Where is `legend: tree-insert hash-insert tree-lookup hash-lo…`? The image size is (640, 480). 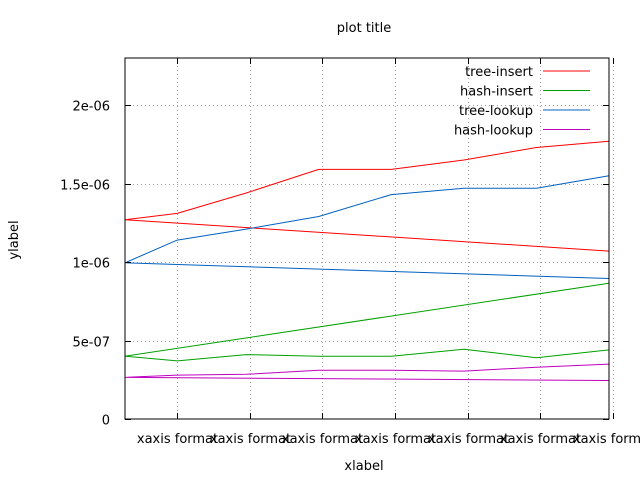 legend: tree-insert hash-insert tree-lookup hash-lo… is located at coordinates (522, 102).